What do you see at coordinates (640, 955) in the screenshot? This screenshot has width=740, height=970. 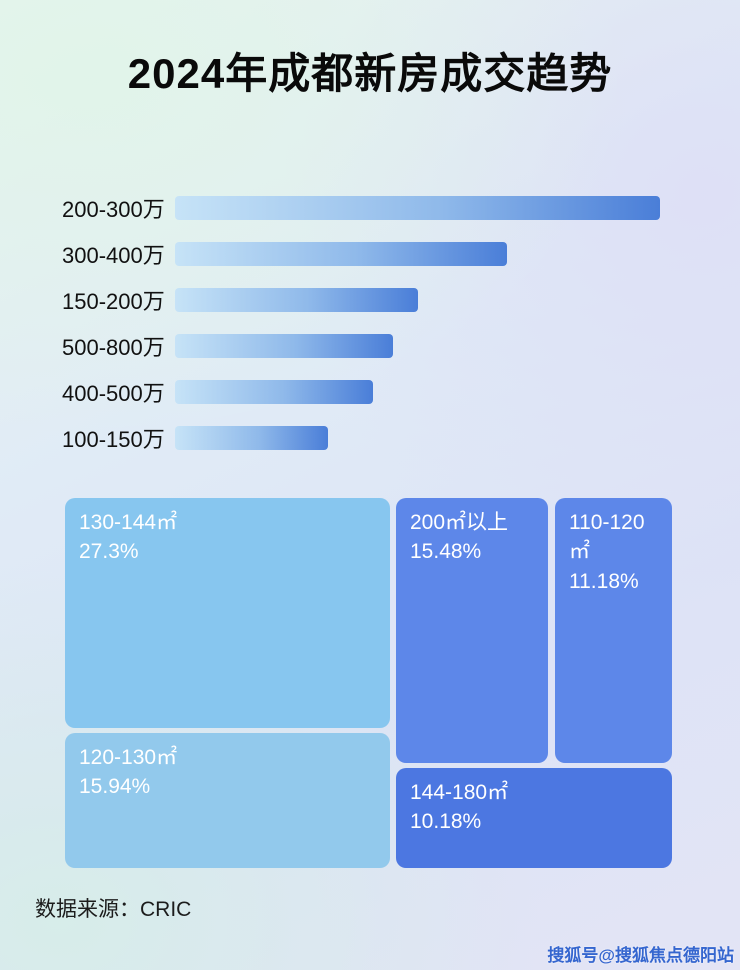 I see `watermark: 搜狐号@搜狐焦点德阳站` at bounding box center [640, 955].